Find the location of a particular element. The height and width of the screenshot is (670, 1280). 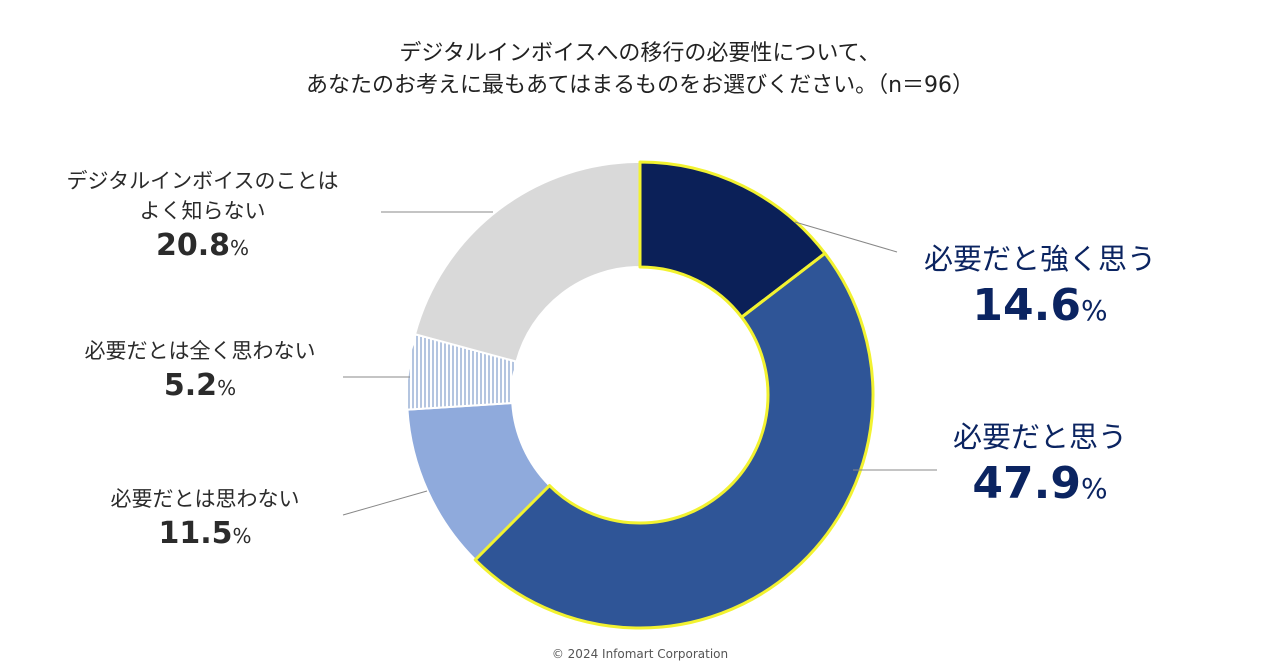

slice-value-dont-know: 20.8% is located at coordinates (202, 245).